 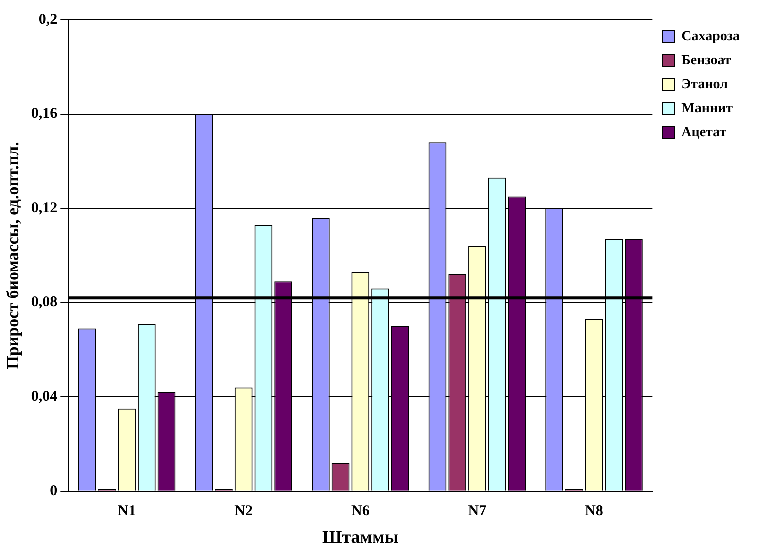 What do you see at coordinates (705, 85) in the screenshot?
I see `legend-label: Этанол` at bounding box center [705, 85].